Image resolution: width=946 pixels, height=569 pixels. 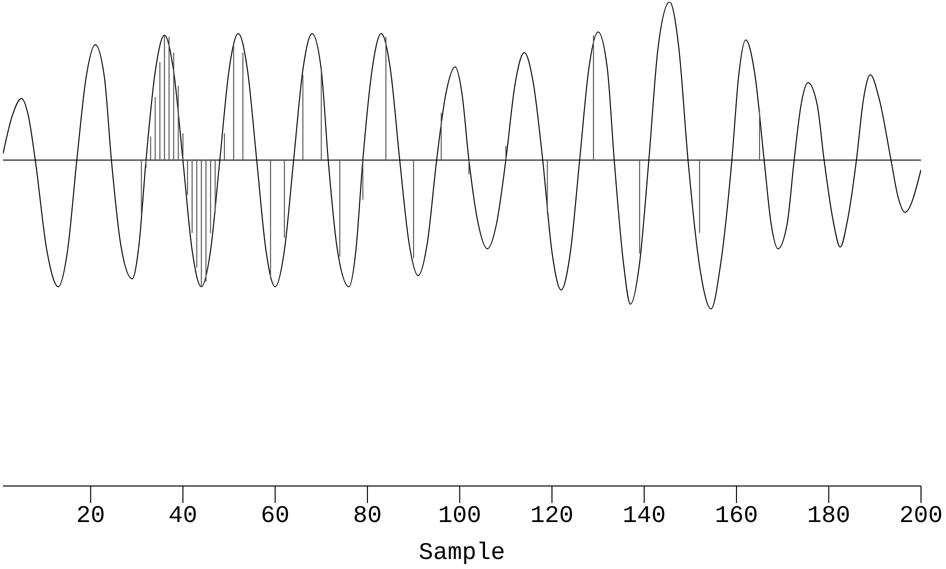 I want to click on x-tick-label: 120, so click(x=552, y=516).